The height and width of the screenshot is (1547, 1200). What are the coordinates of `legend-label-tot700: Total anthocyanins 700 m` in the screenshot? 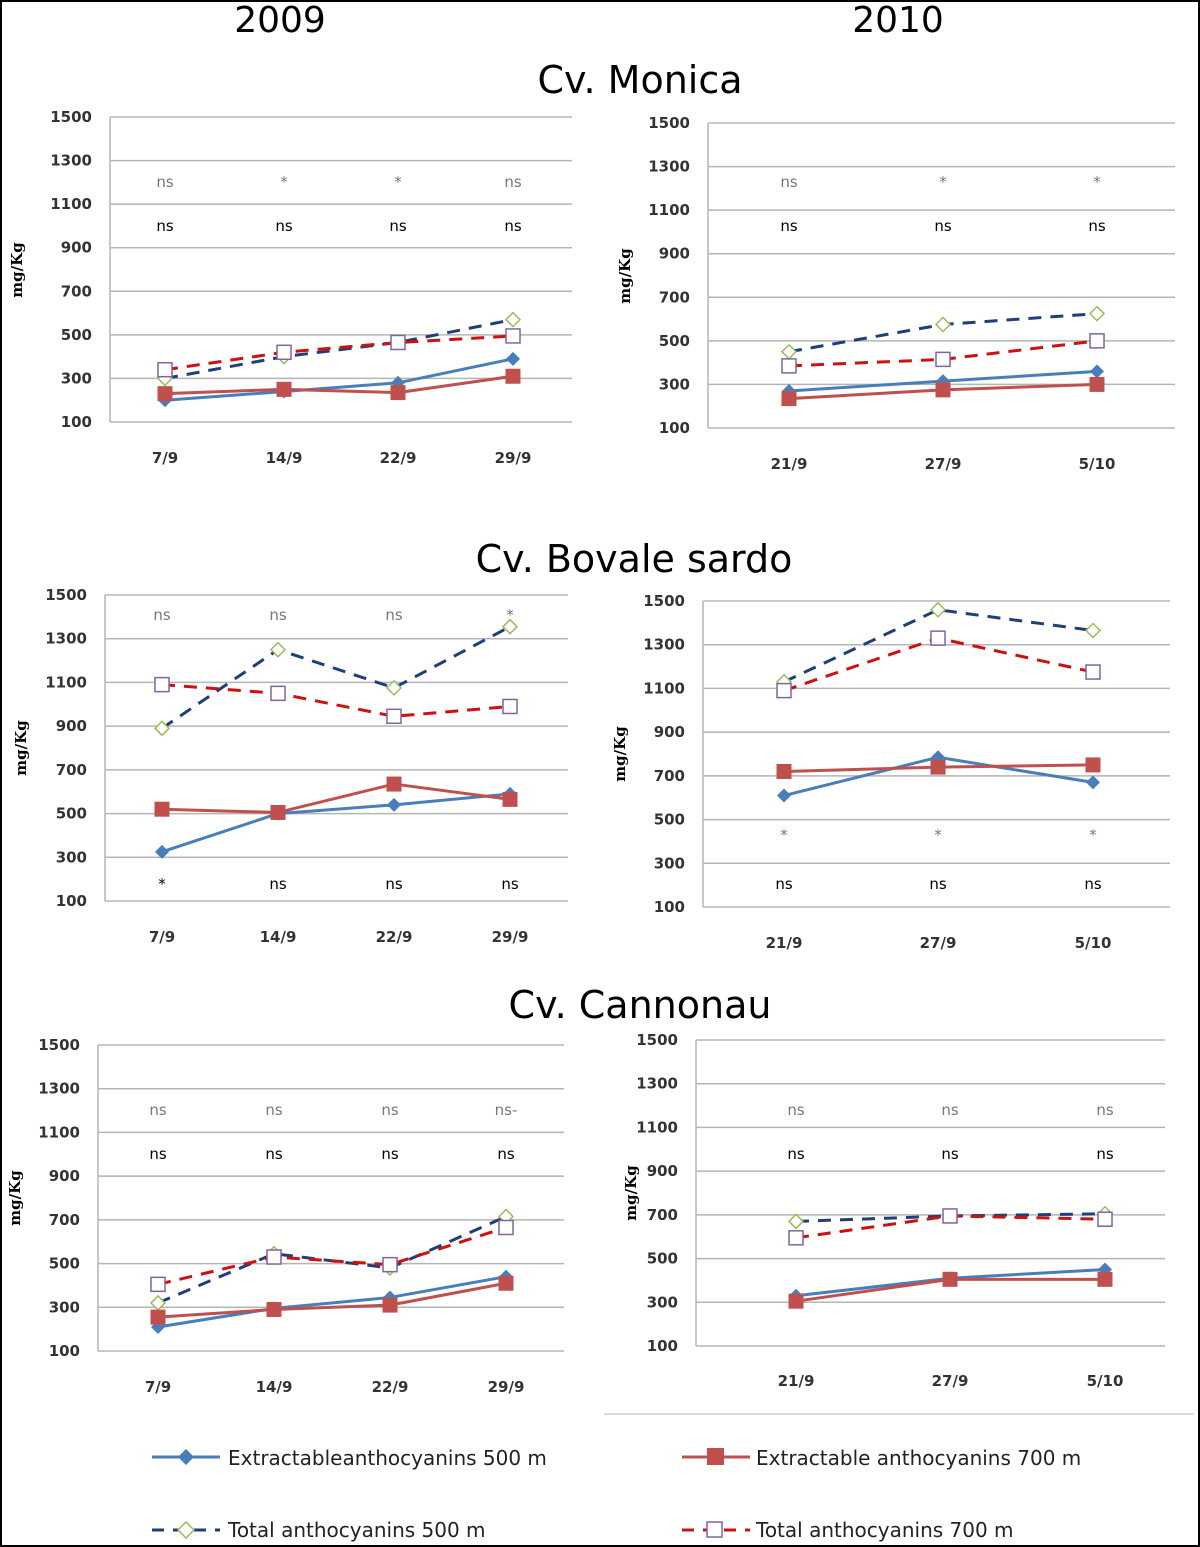 It's located at (884, 1530).